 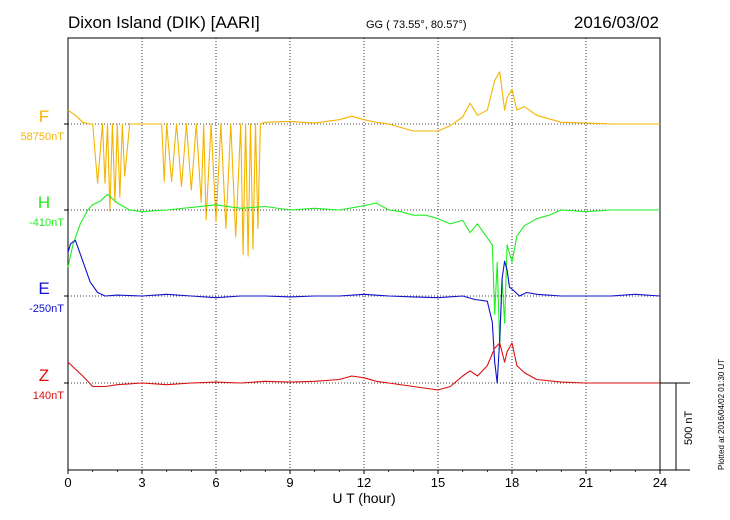 I want to click on x-tick-label: 21, so click(x=586, y=482).